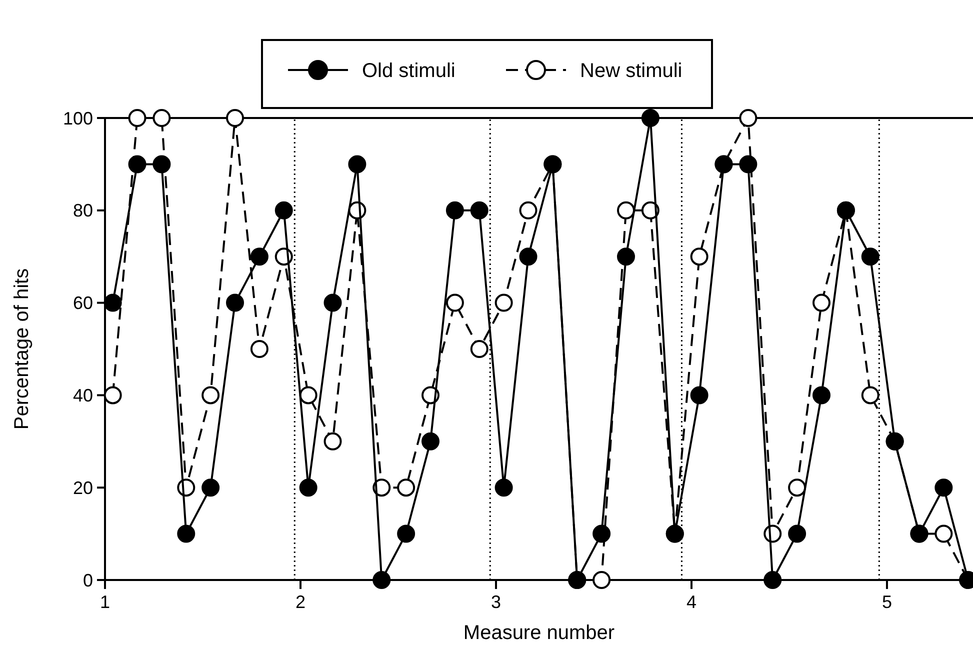  Describe the element at coordinates (22, 349) in the screenshot. I see `y-axis-title: Percentage of hits` at that location.